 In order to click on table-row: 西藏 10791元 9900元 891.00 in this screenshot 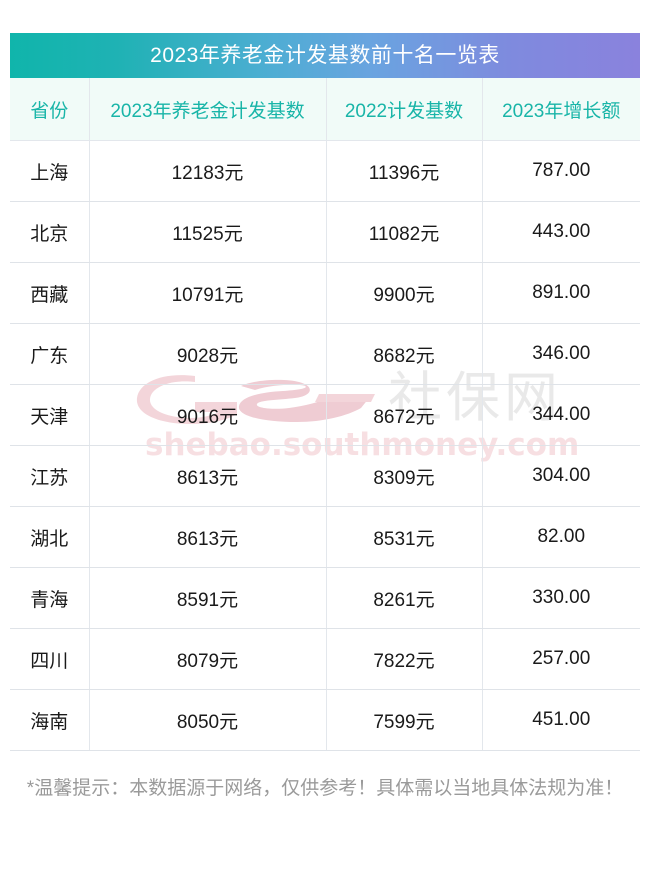, I will do `click(325, 293)`.